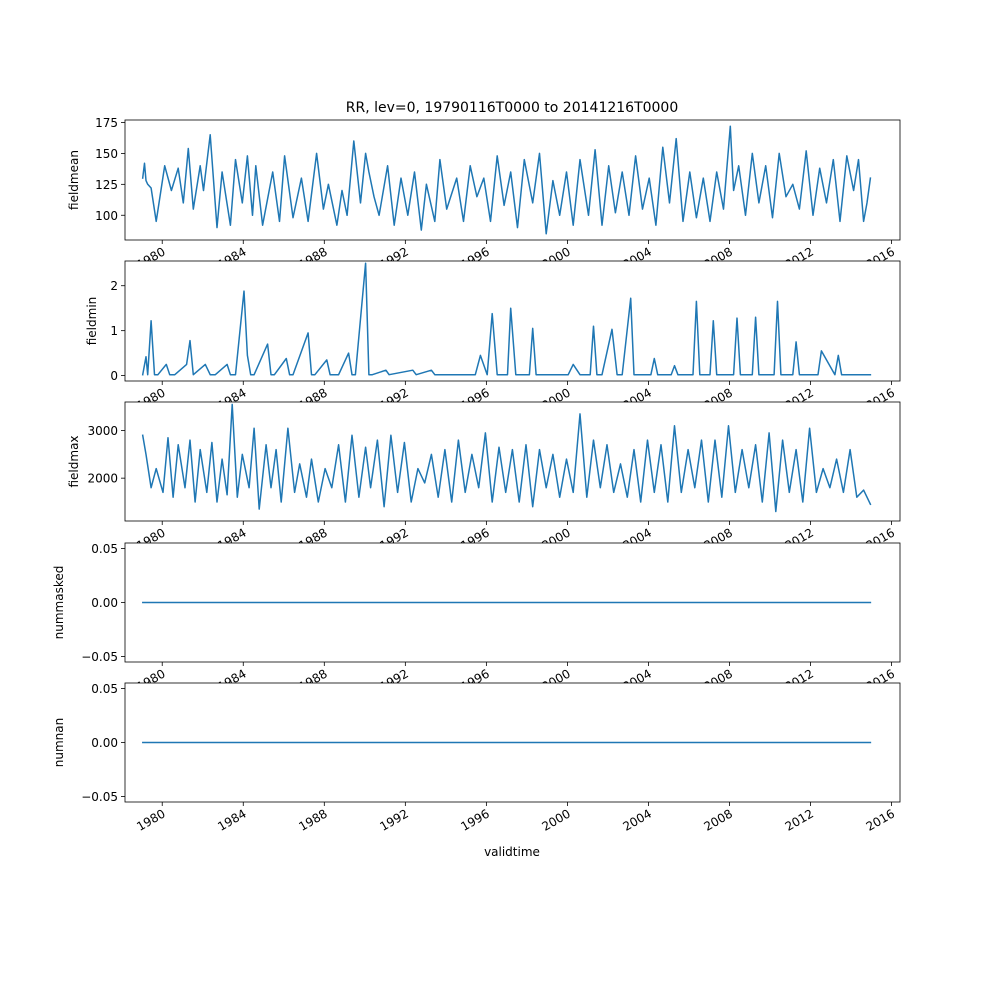  What do you see at coordinates (718, 819) in the screenshot?
I see `x-tick-label: 2008` at bounding box center [718, 819].